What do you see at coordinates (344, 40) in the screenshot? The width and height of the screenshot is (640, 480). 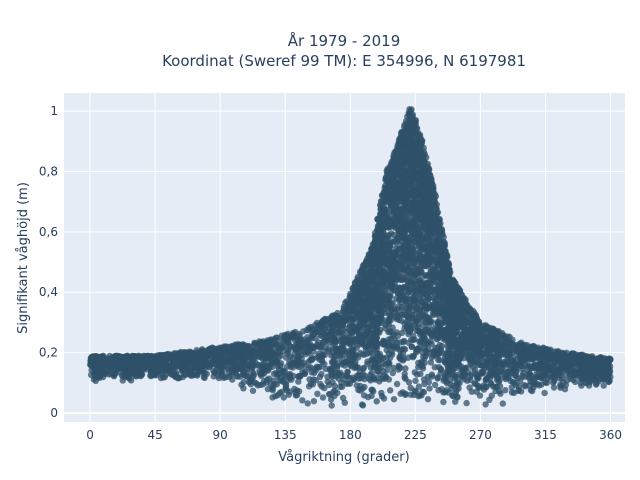 I see `chart-title-line1: År 1979 - 2019` at bounding box center [344, 40].